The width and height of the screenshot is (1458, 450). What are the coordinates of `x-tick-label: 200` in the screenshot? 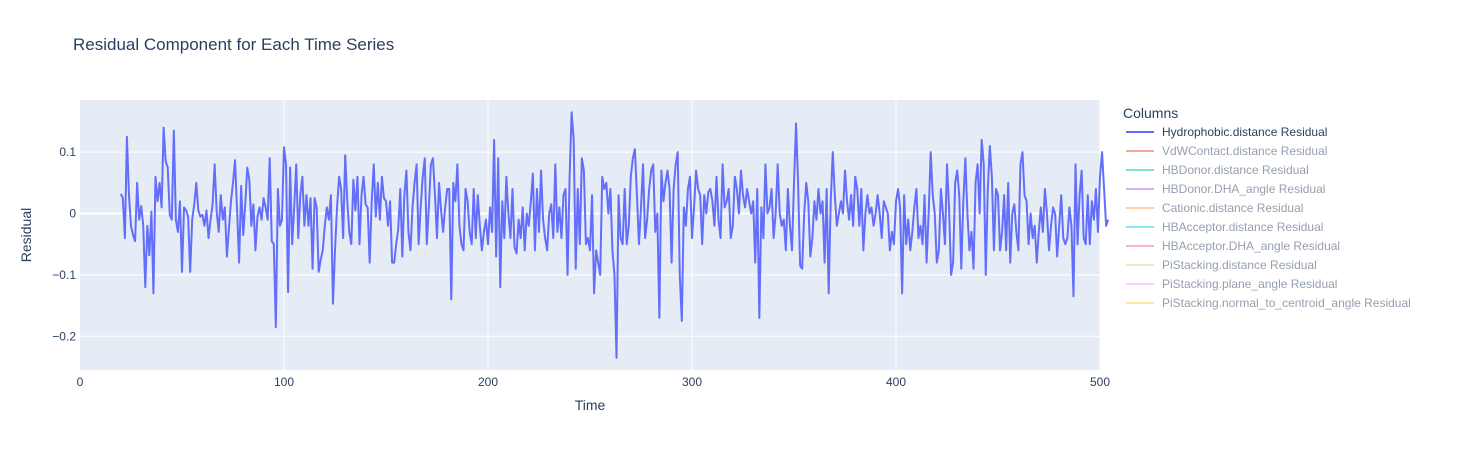 It's located at (488, 382).